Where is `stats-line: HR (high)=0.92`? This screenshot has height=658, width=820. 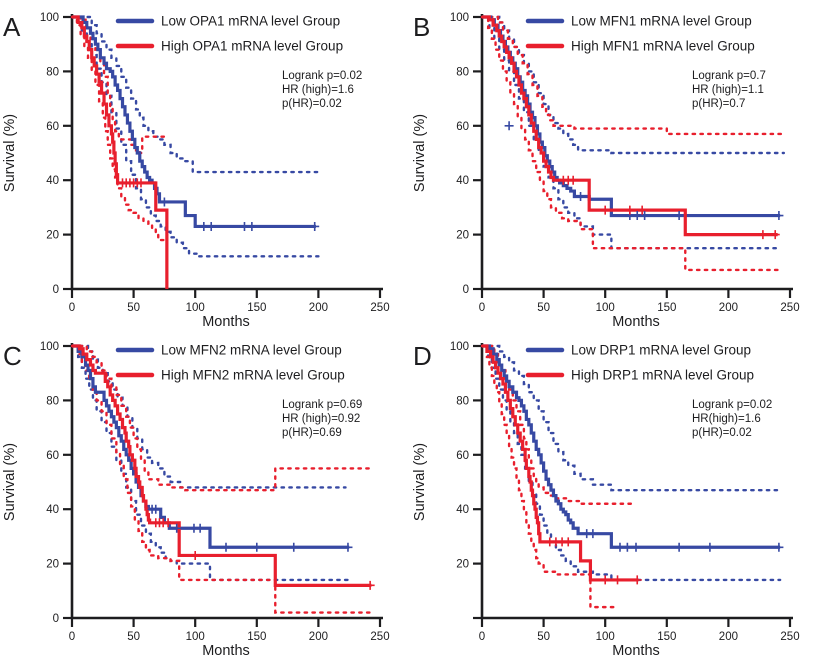
stats-line: HR (high)=0.92 is located at coordinates (321, 419).